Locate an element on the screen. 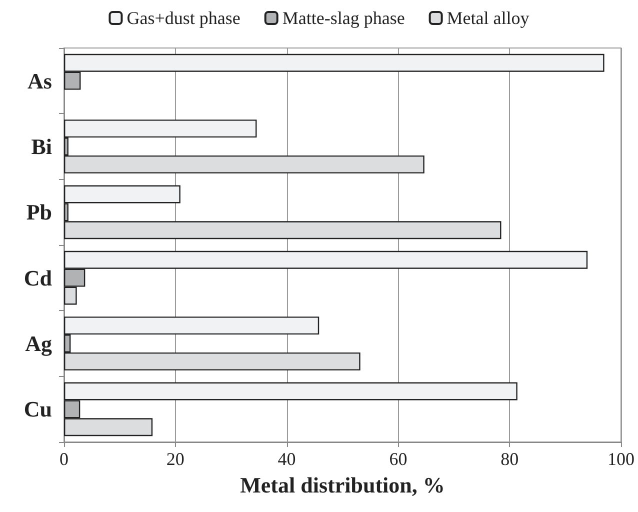  x-tick-label: 0 is located at coordinates (64, 459).